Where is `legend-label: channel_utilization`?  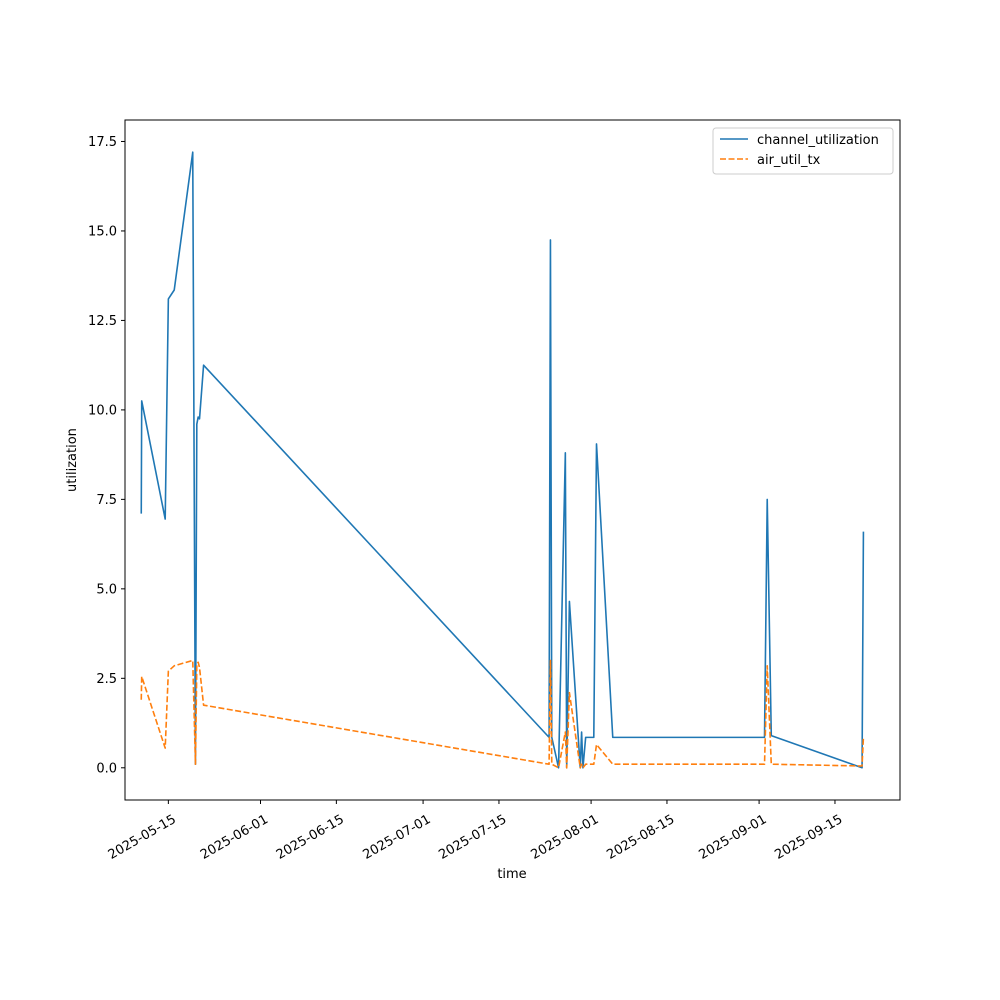
legend-label: channel_utilization is located at coordinates (818, 140).